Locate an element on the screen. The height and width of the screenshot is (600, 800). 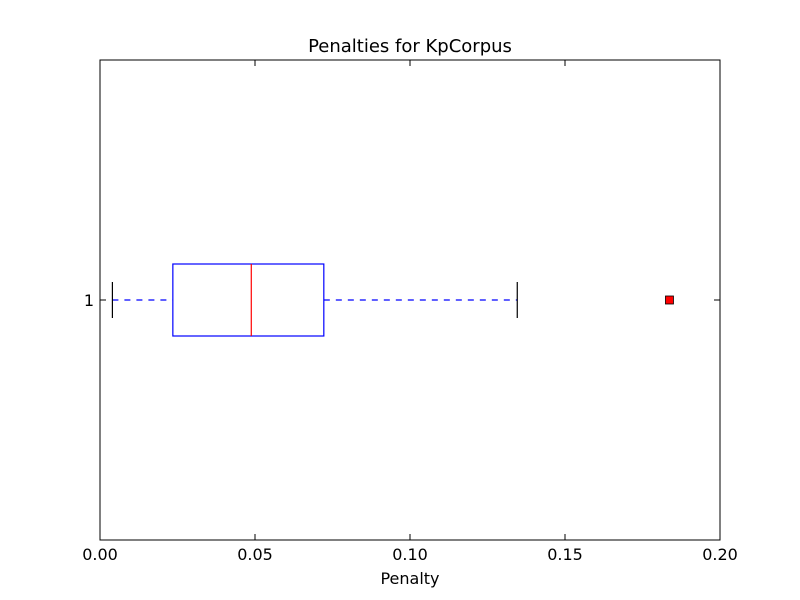
boxplot-marks is located at coordinates (392, 300).